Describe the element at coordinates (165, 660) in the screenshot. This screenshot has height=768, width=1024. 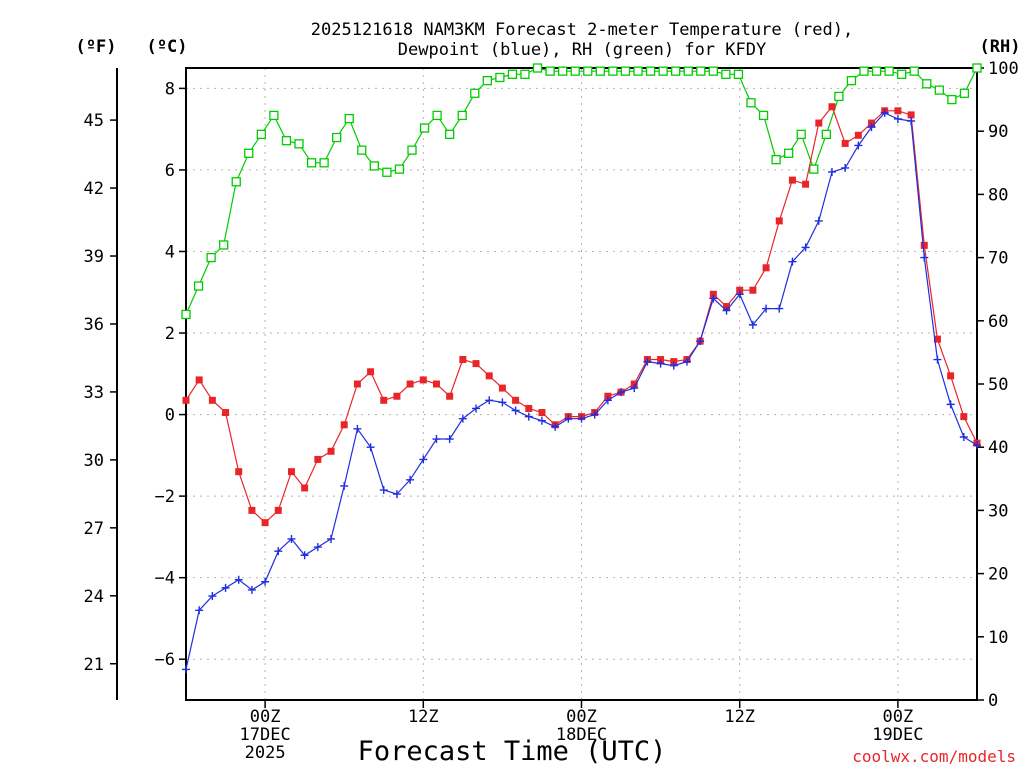
I see `celsius-tick-label: −6` at that location.